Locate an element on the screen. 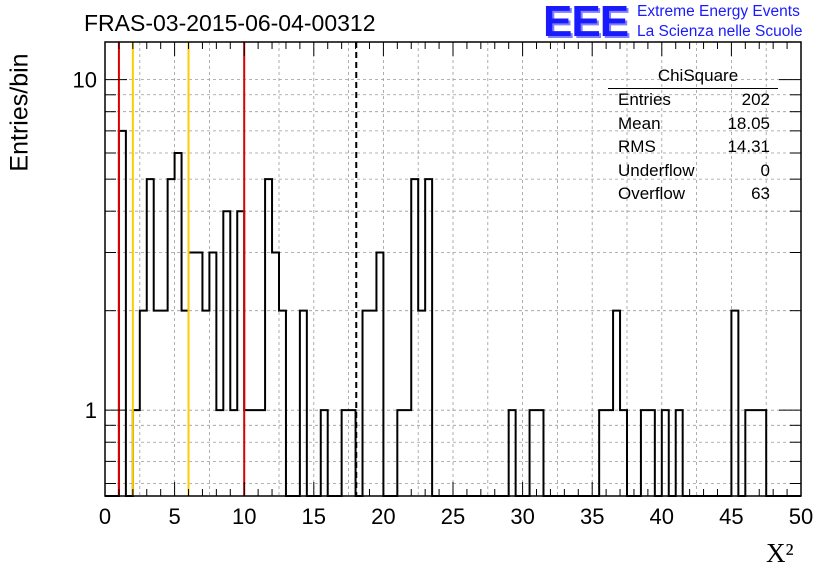 This screenshot has height=572, width=836. x-tick-label: 0 is located at coordinates (105, 516).